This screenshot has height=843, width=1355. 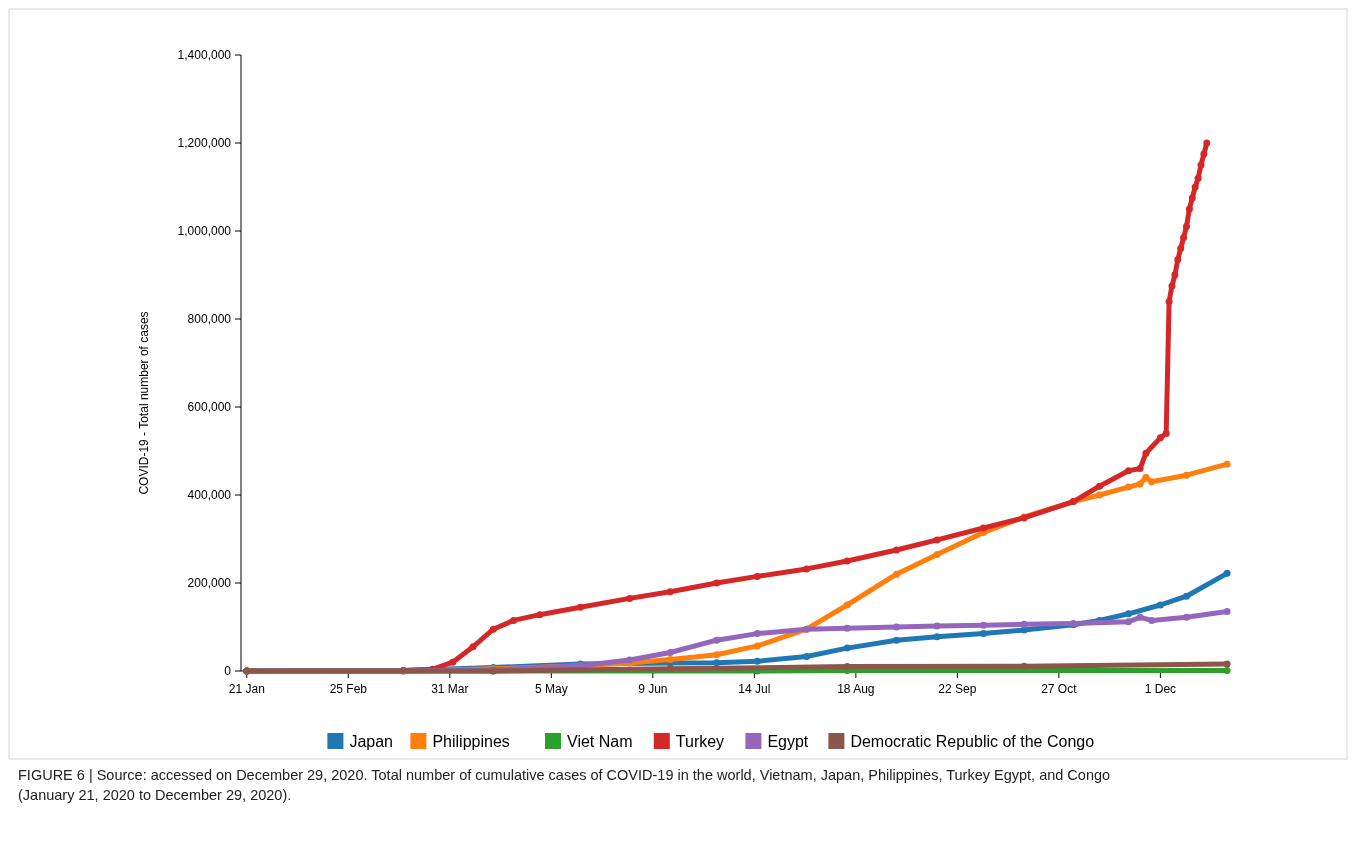 What do you see at coordinates (450, 689) in the screenshot?
I see `x-tick-label: 31 Mar` at bounding box center [450, 689].